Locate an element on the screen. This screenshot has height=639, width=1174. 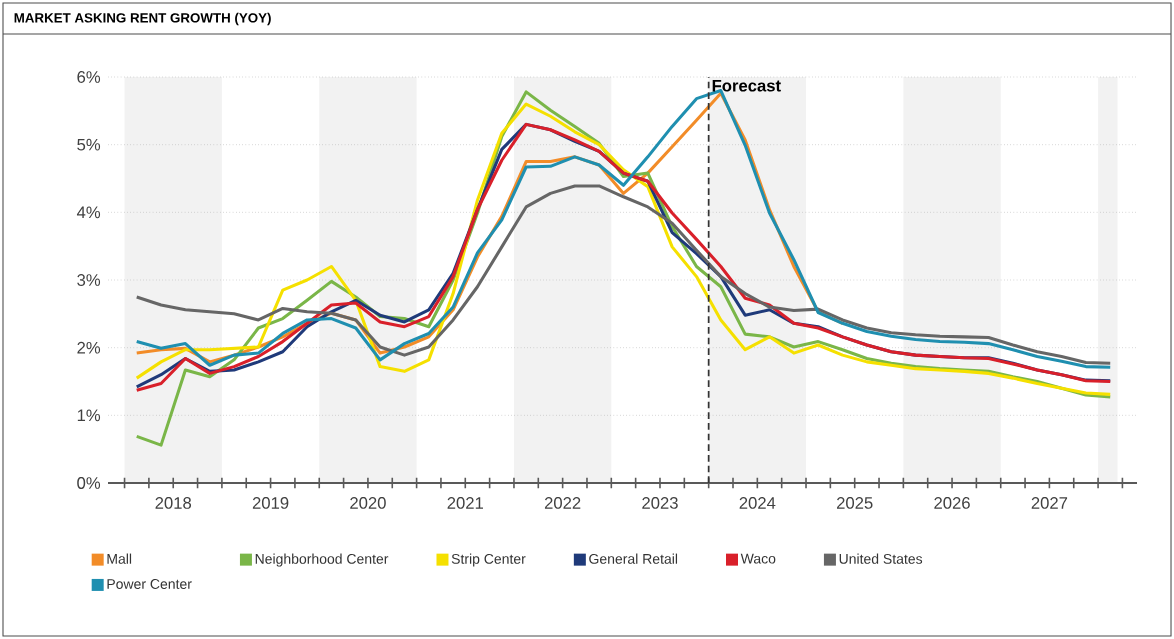
y-tick-label: 1% is located at coordinates (89, 415).